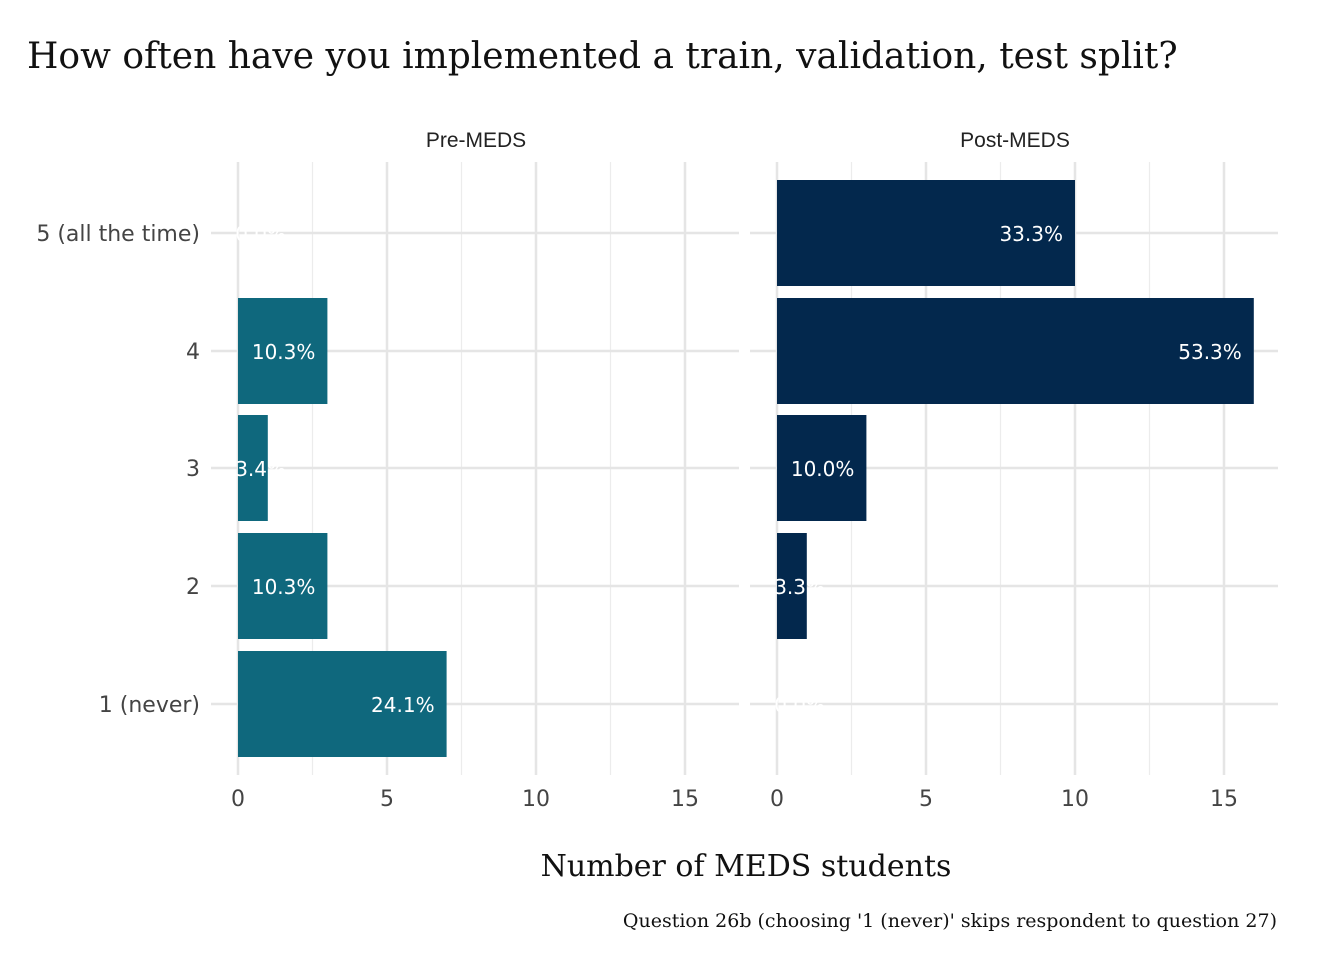  What do you see at coordinates (799, 587) in the screenshot?
I see `data-label: 3.3%` at bounding box center [799, 587].